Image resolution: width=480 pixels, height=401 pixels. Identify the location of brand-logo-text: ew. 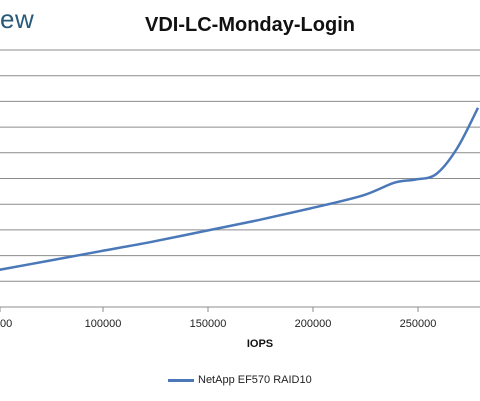
(17, 19).